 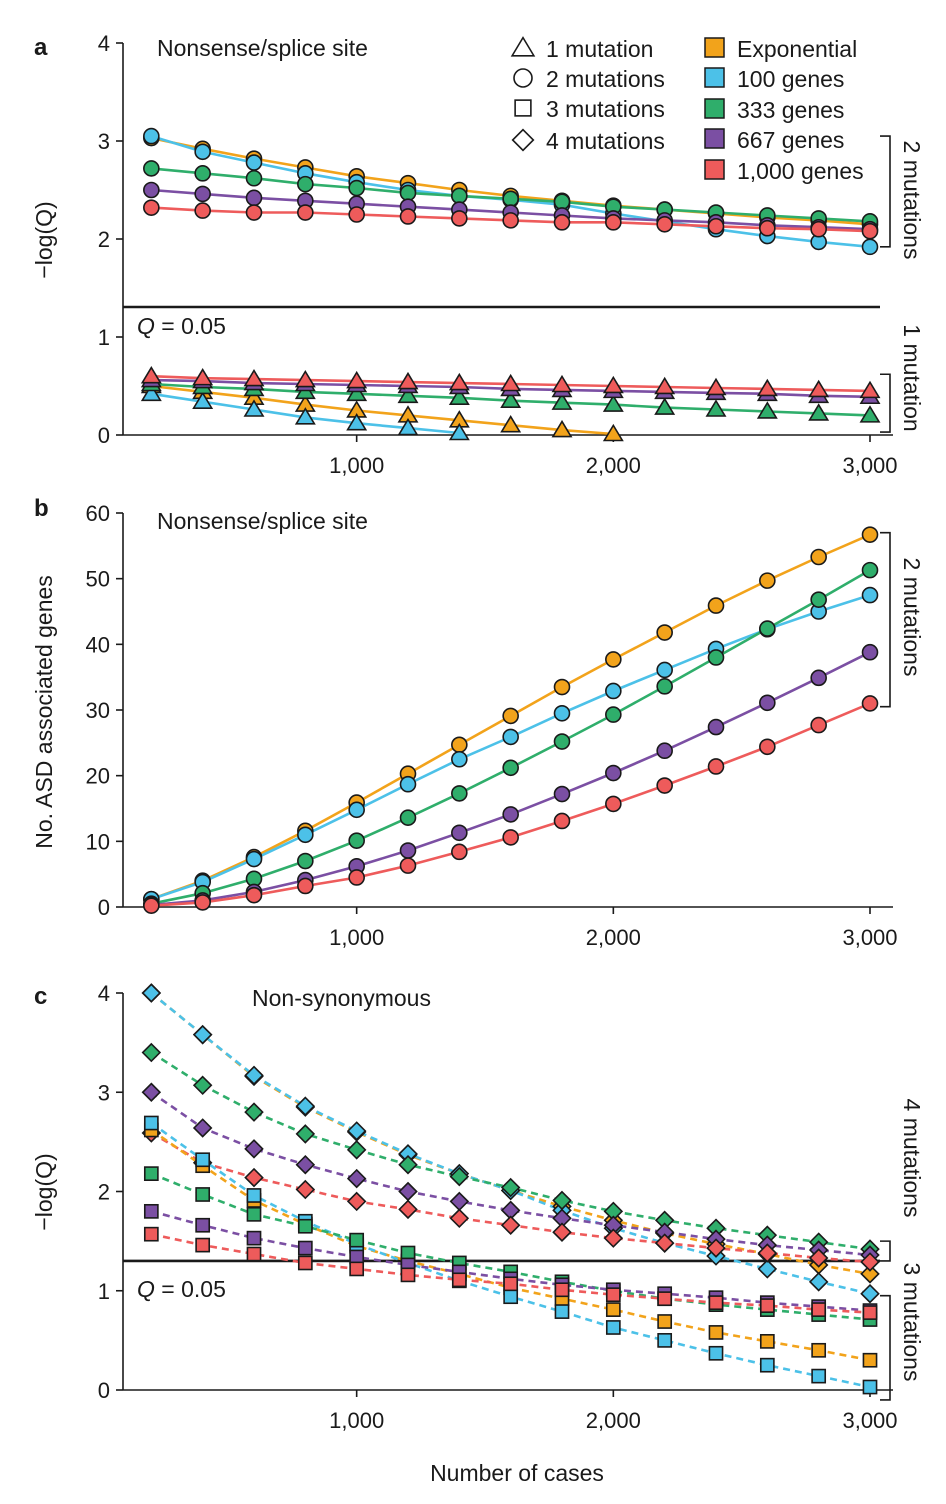 What do you see at coordinates (40, 996) in the screenshot?
I see `panel-label-c: c` at bounding box center [40, 996].